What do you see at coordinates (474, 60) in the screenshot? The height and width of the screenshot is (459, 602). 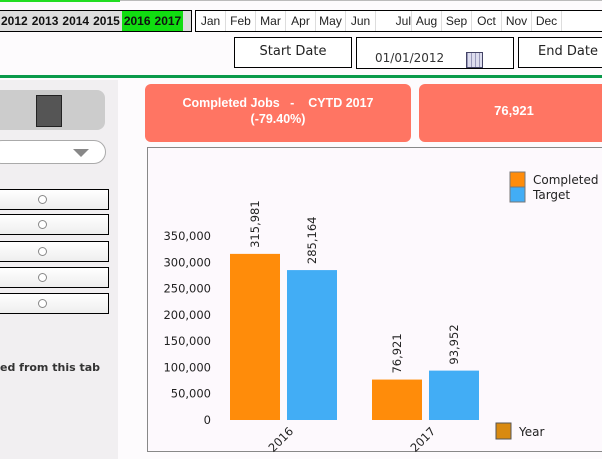 I see `calendar-icon` at bounding box center [474, 60].